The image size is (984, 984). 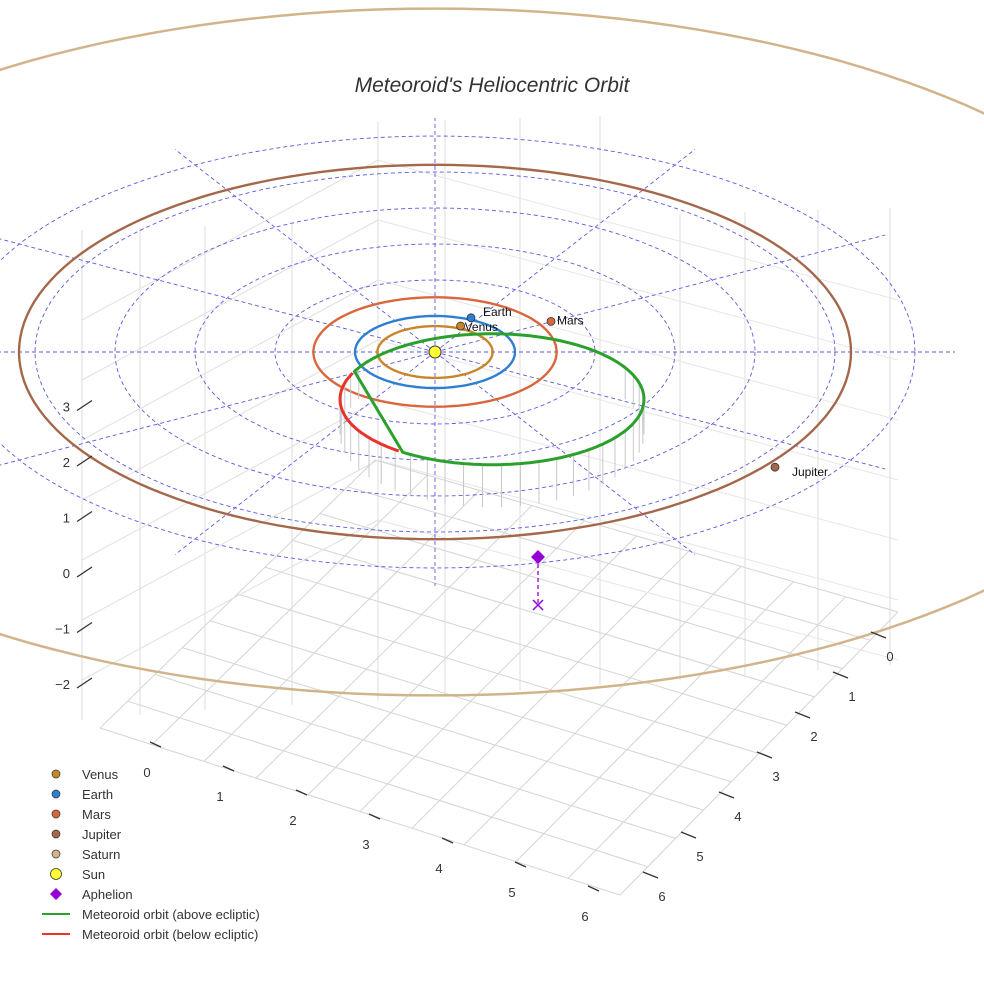 What do you see at coordinates (148, 854) in the screenshot?
I see `legend-item: Saturn` at bounding box center [148, 854].